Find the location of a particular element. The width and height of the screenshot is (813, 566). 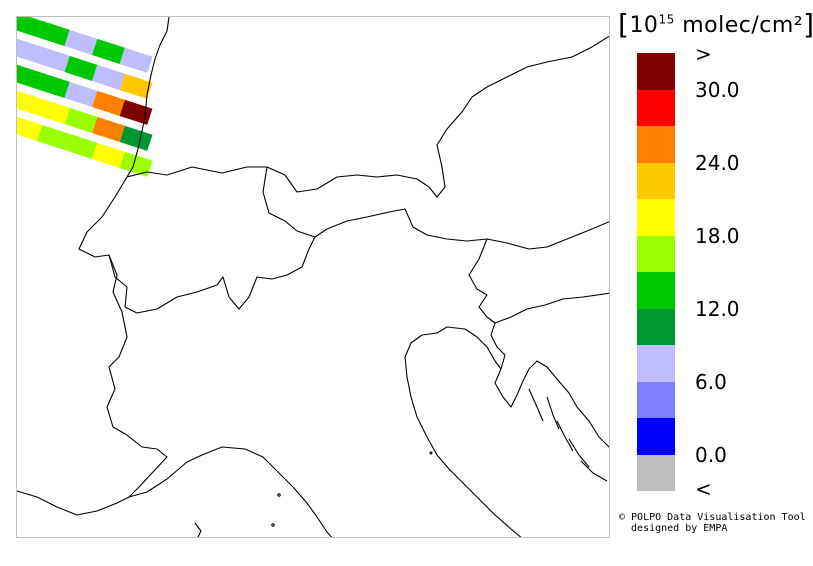

colorbar-tick-label: > is located at coordinates (703, 54).